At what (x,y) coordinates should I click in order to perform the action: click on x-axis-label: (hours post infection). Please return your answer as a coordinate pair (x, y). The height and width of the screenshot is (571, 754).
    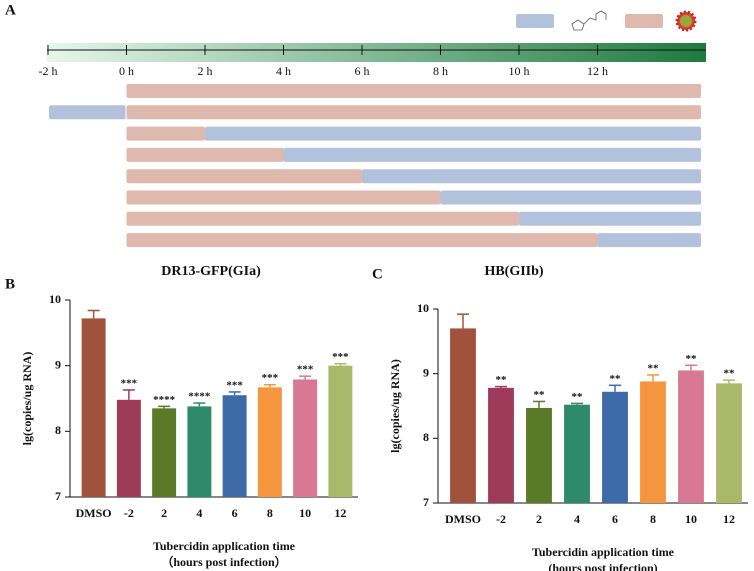
    Looking at the image, I should click on (602, 566).